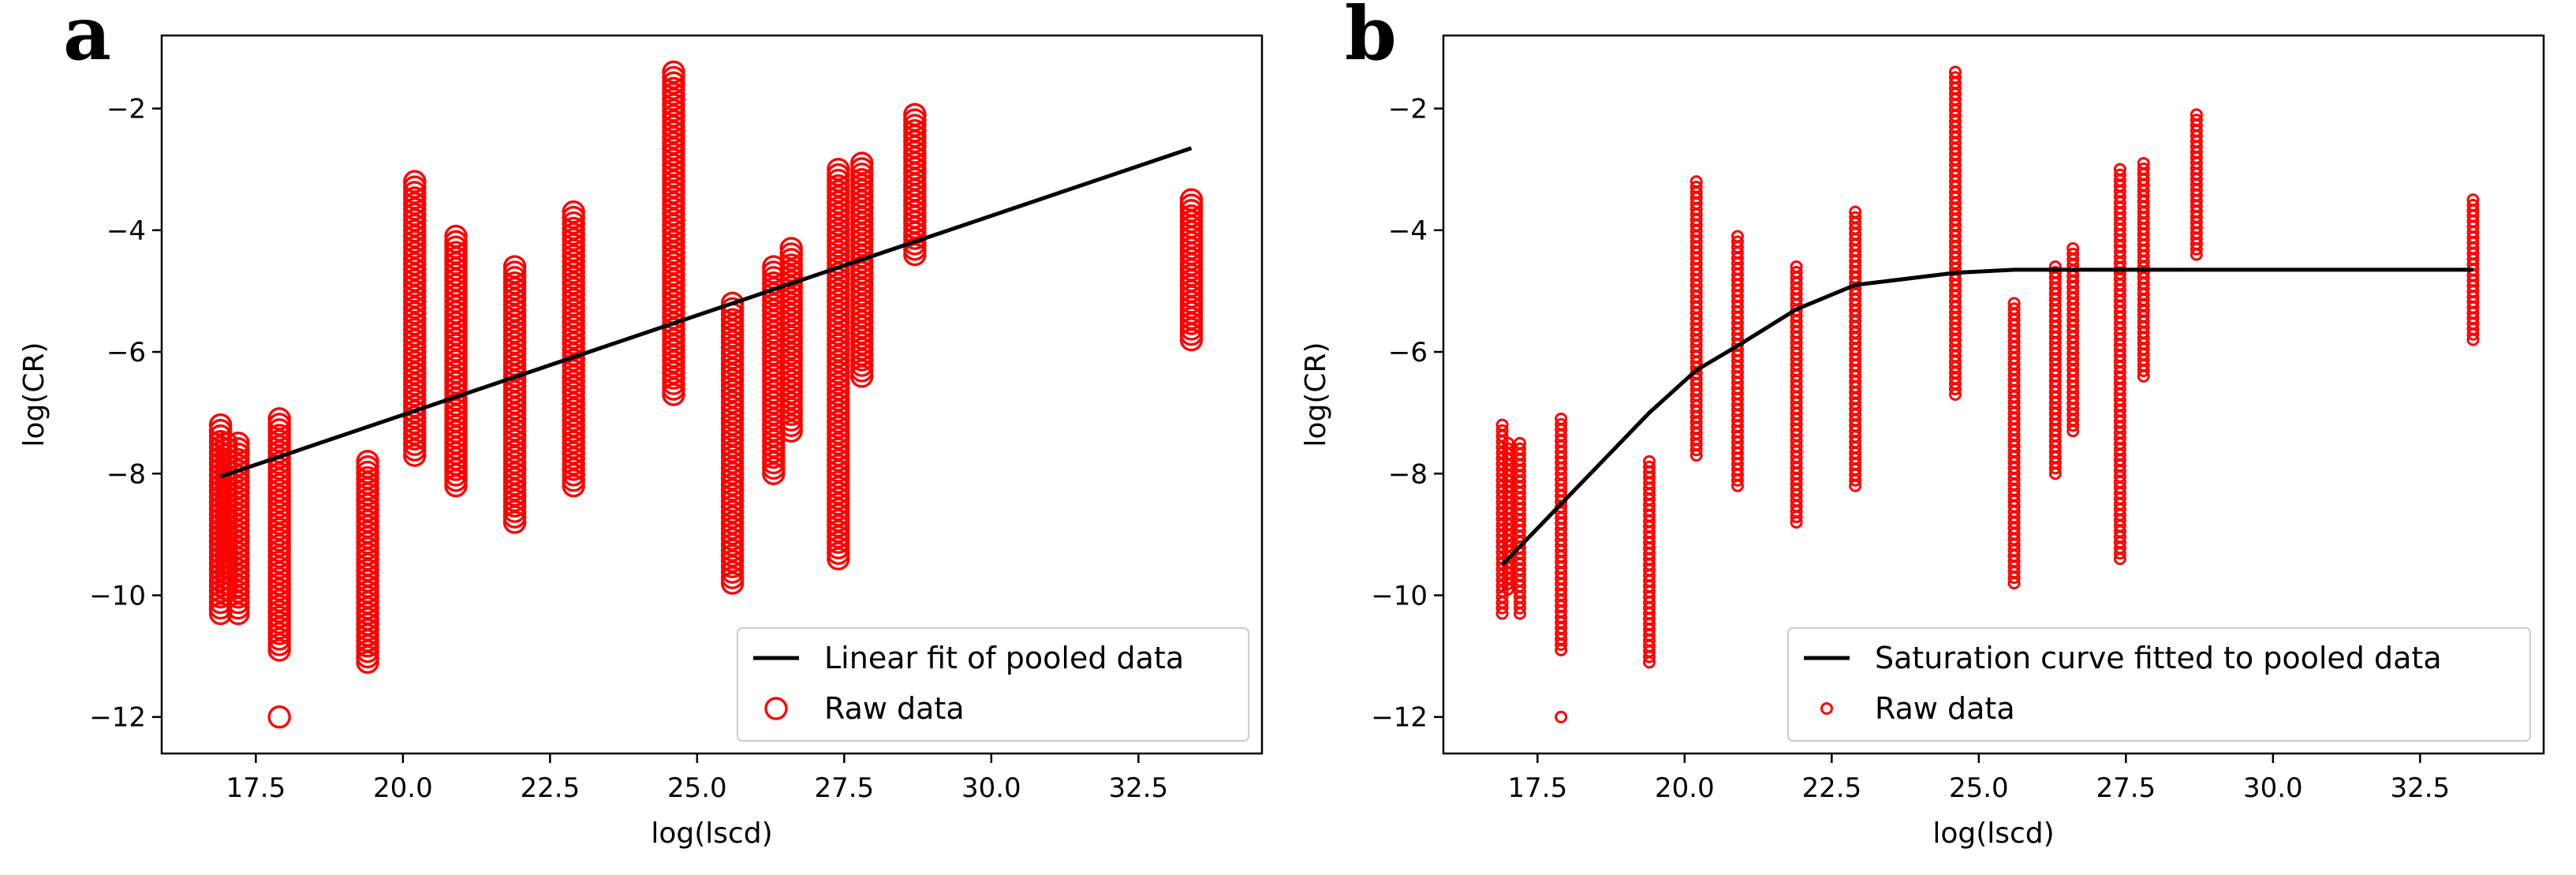 This screenshot has height=875, width=2576. What do you see at coordinates (126, 474) in the screenshot?
I see `y-tick-label: −8` at bounding box center [126, 474].